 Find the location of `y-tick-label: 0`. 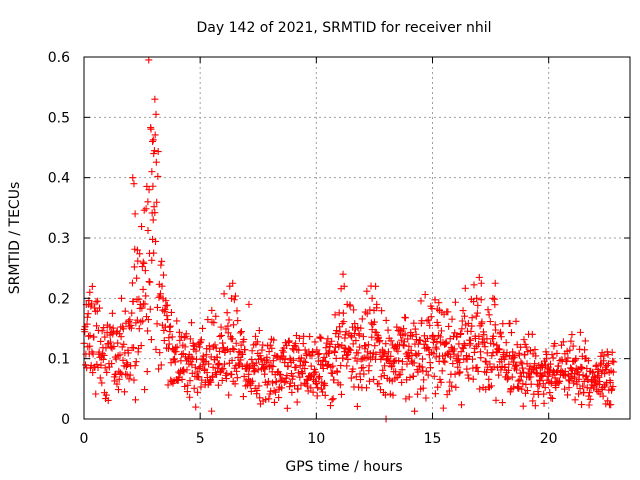

y-tick-label: 0 is located at coordinates (65, 420).